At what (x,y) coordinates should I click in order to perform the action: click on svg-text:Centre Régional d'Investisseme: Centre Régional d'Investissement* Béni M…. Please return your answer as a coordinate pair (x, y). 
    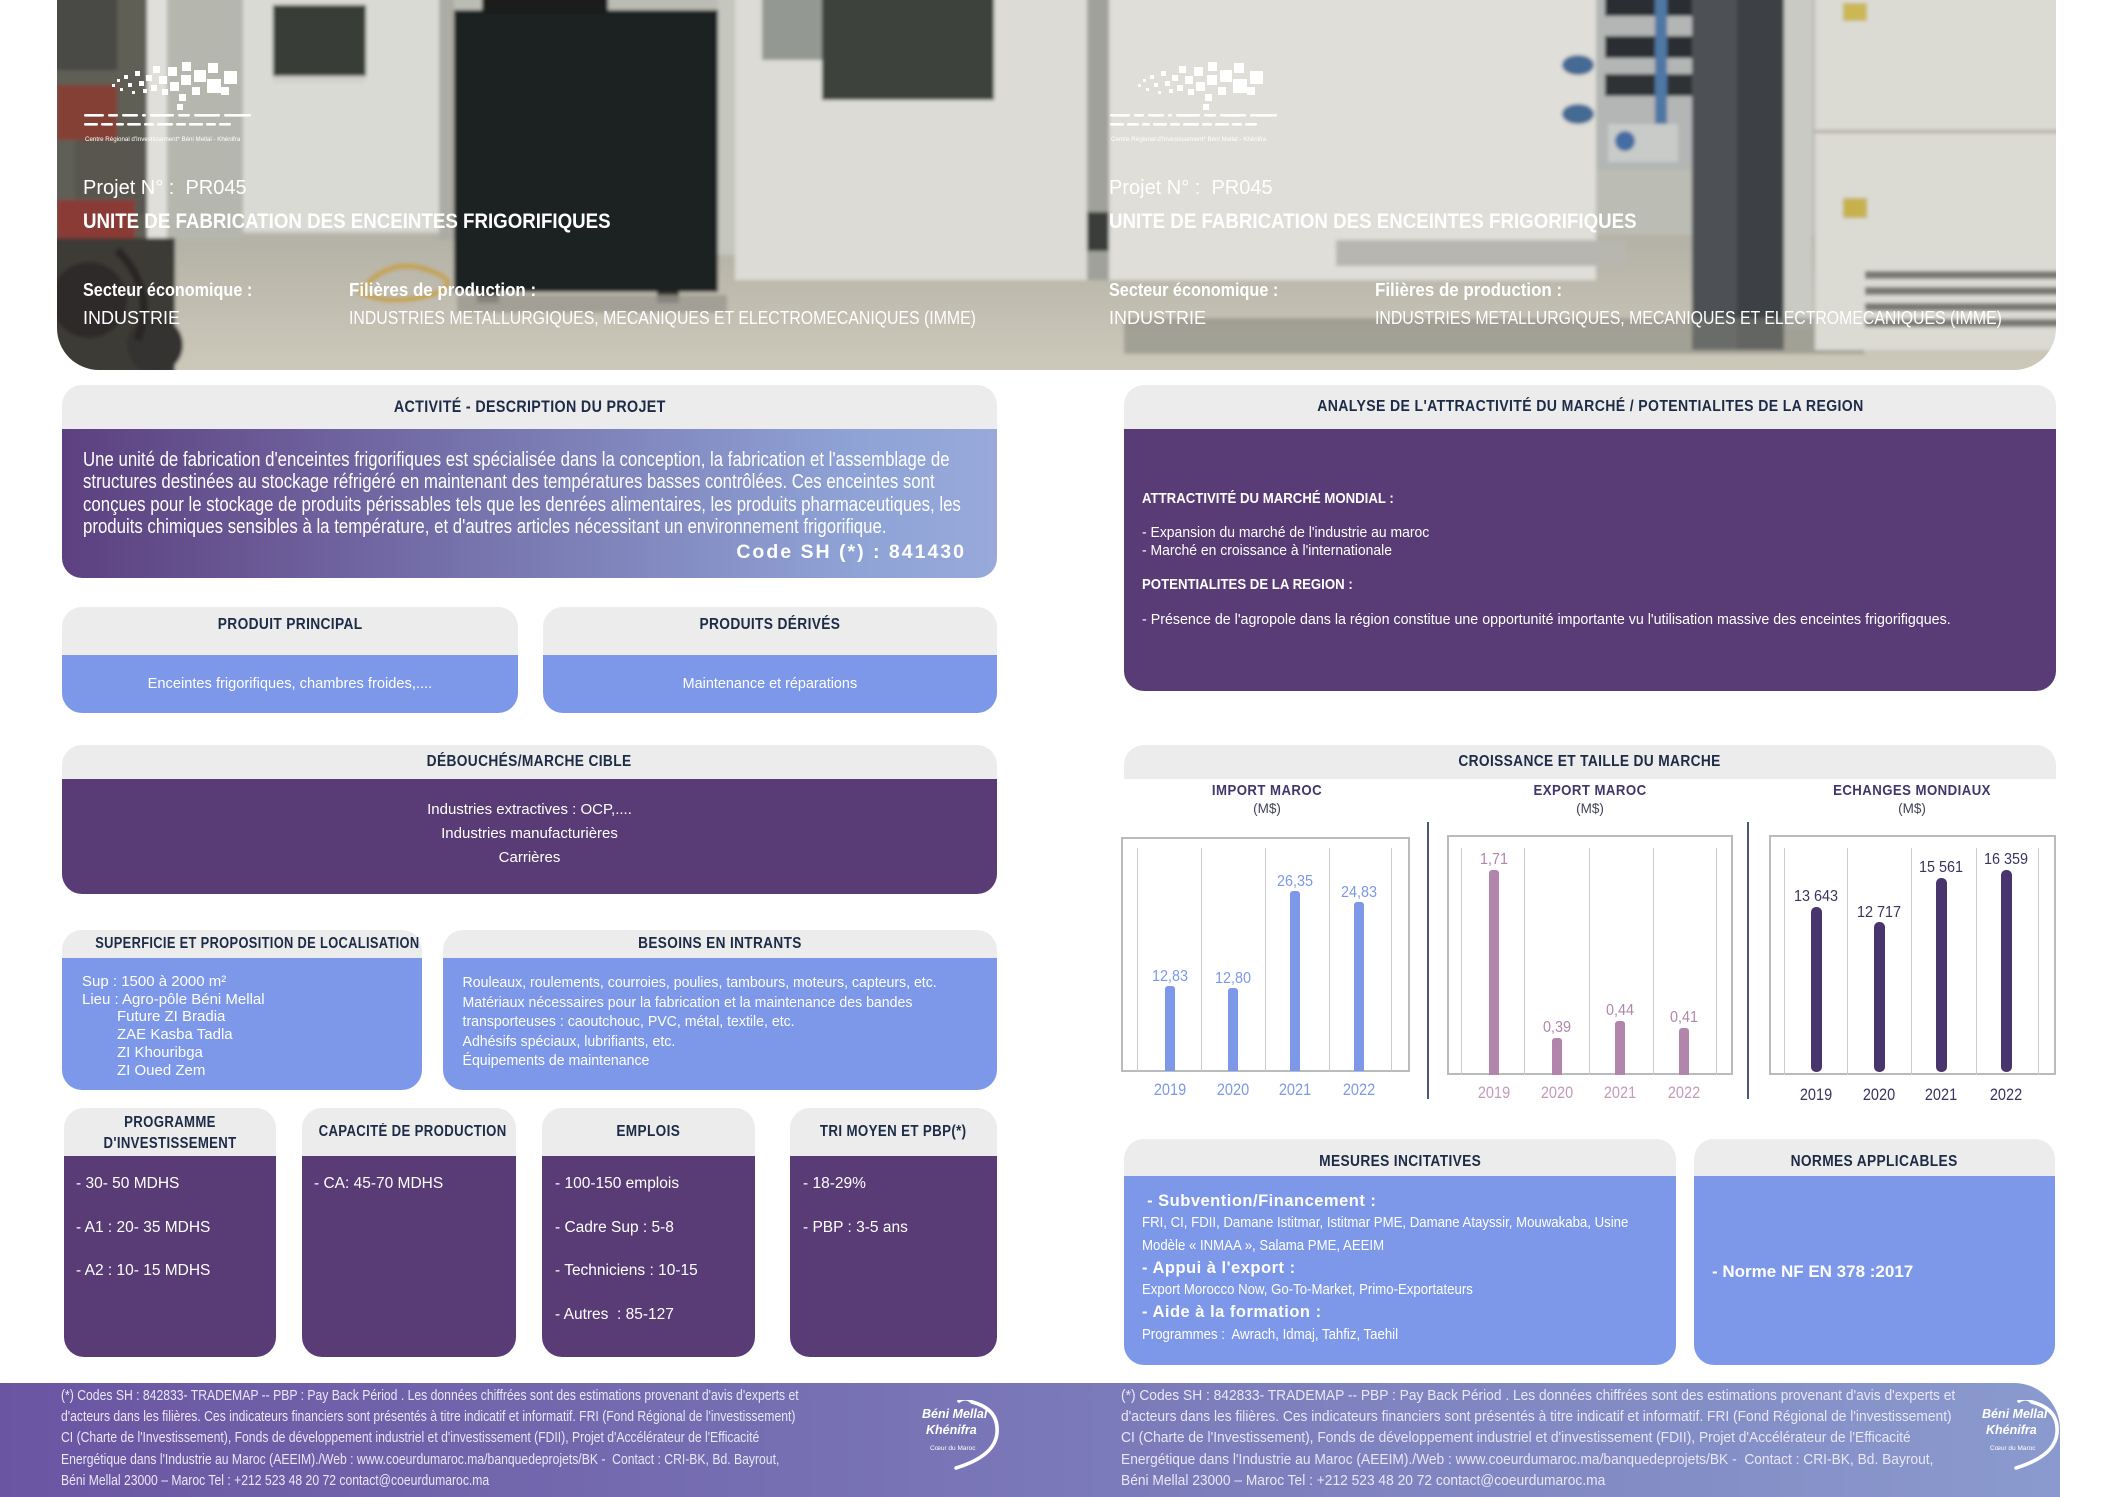
    Looking at the image, I should click on (163, 139).